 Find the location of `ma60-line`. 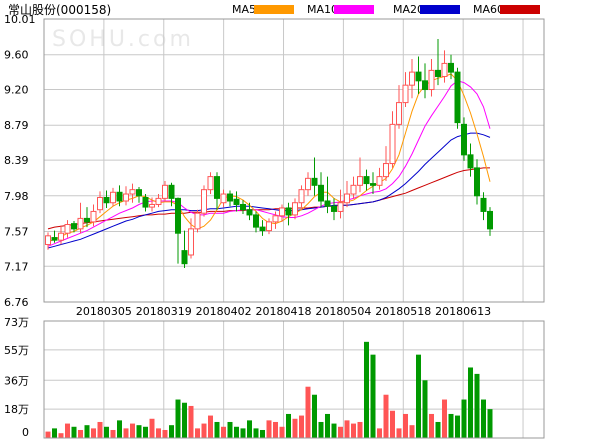

ma60-line is located at coordinates (268, 198).